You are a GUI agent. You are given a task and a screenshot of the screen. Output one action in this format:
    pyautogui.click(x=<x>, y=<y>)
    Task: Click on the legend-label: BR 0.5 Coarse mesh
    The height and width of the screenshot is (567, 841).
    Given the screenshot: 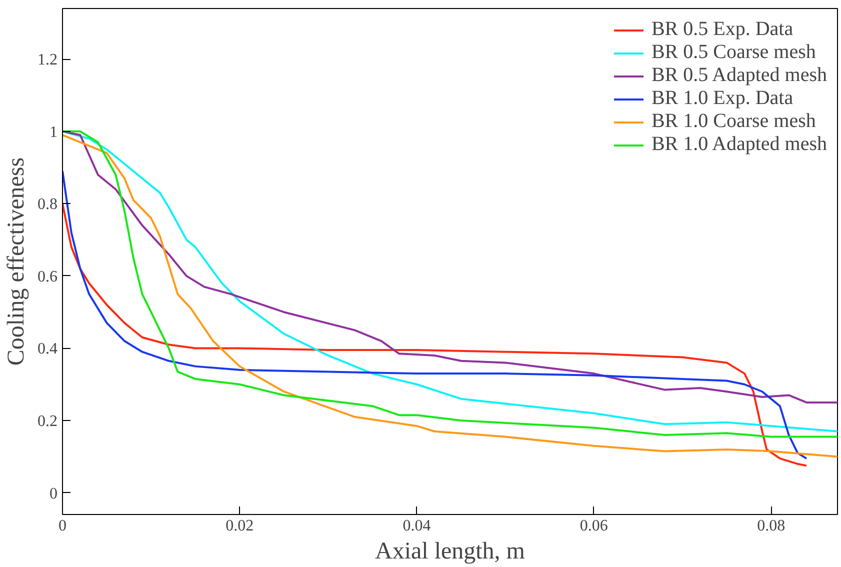 What is the action you would take?
    pyautogui.click(x=733, y=52)
    